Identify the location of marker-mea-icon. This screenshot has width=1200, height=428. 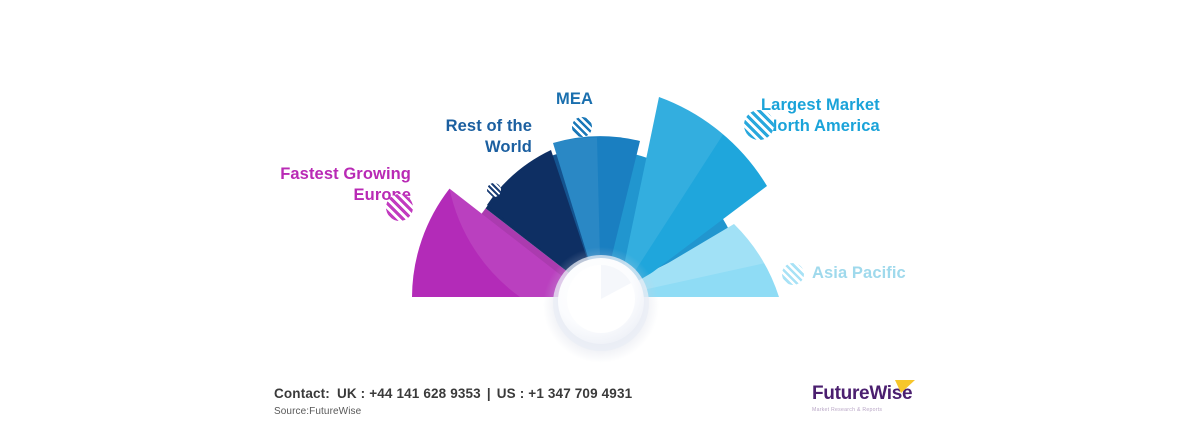
(582, 127).